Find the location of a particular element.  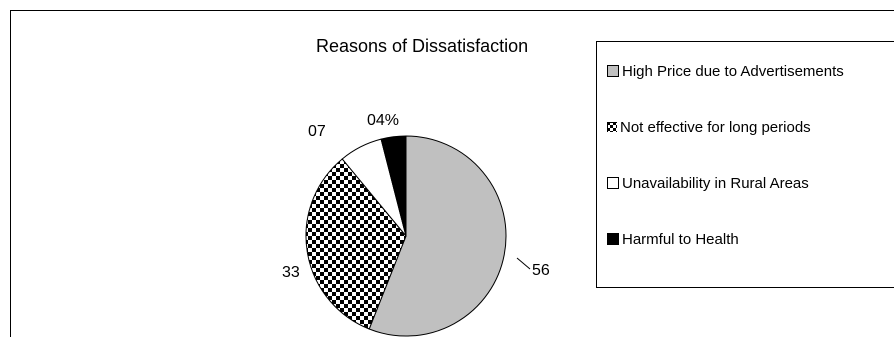

chart-title: Reasons of Dissatisfaction is located at coordinates (422, 46).